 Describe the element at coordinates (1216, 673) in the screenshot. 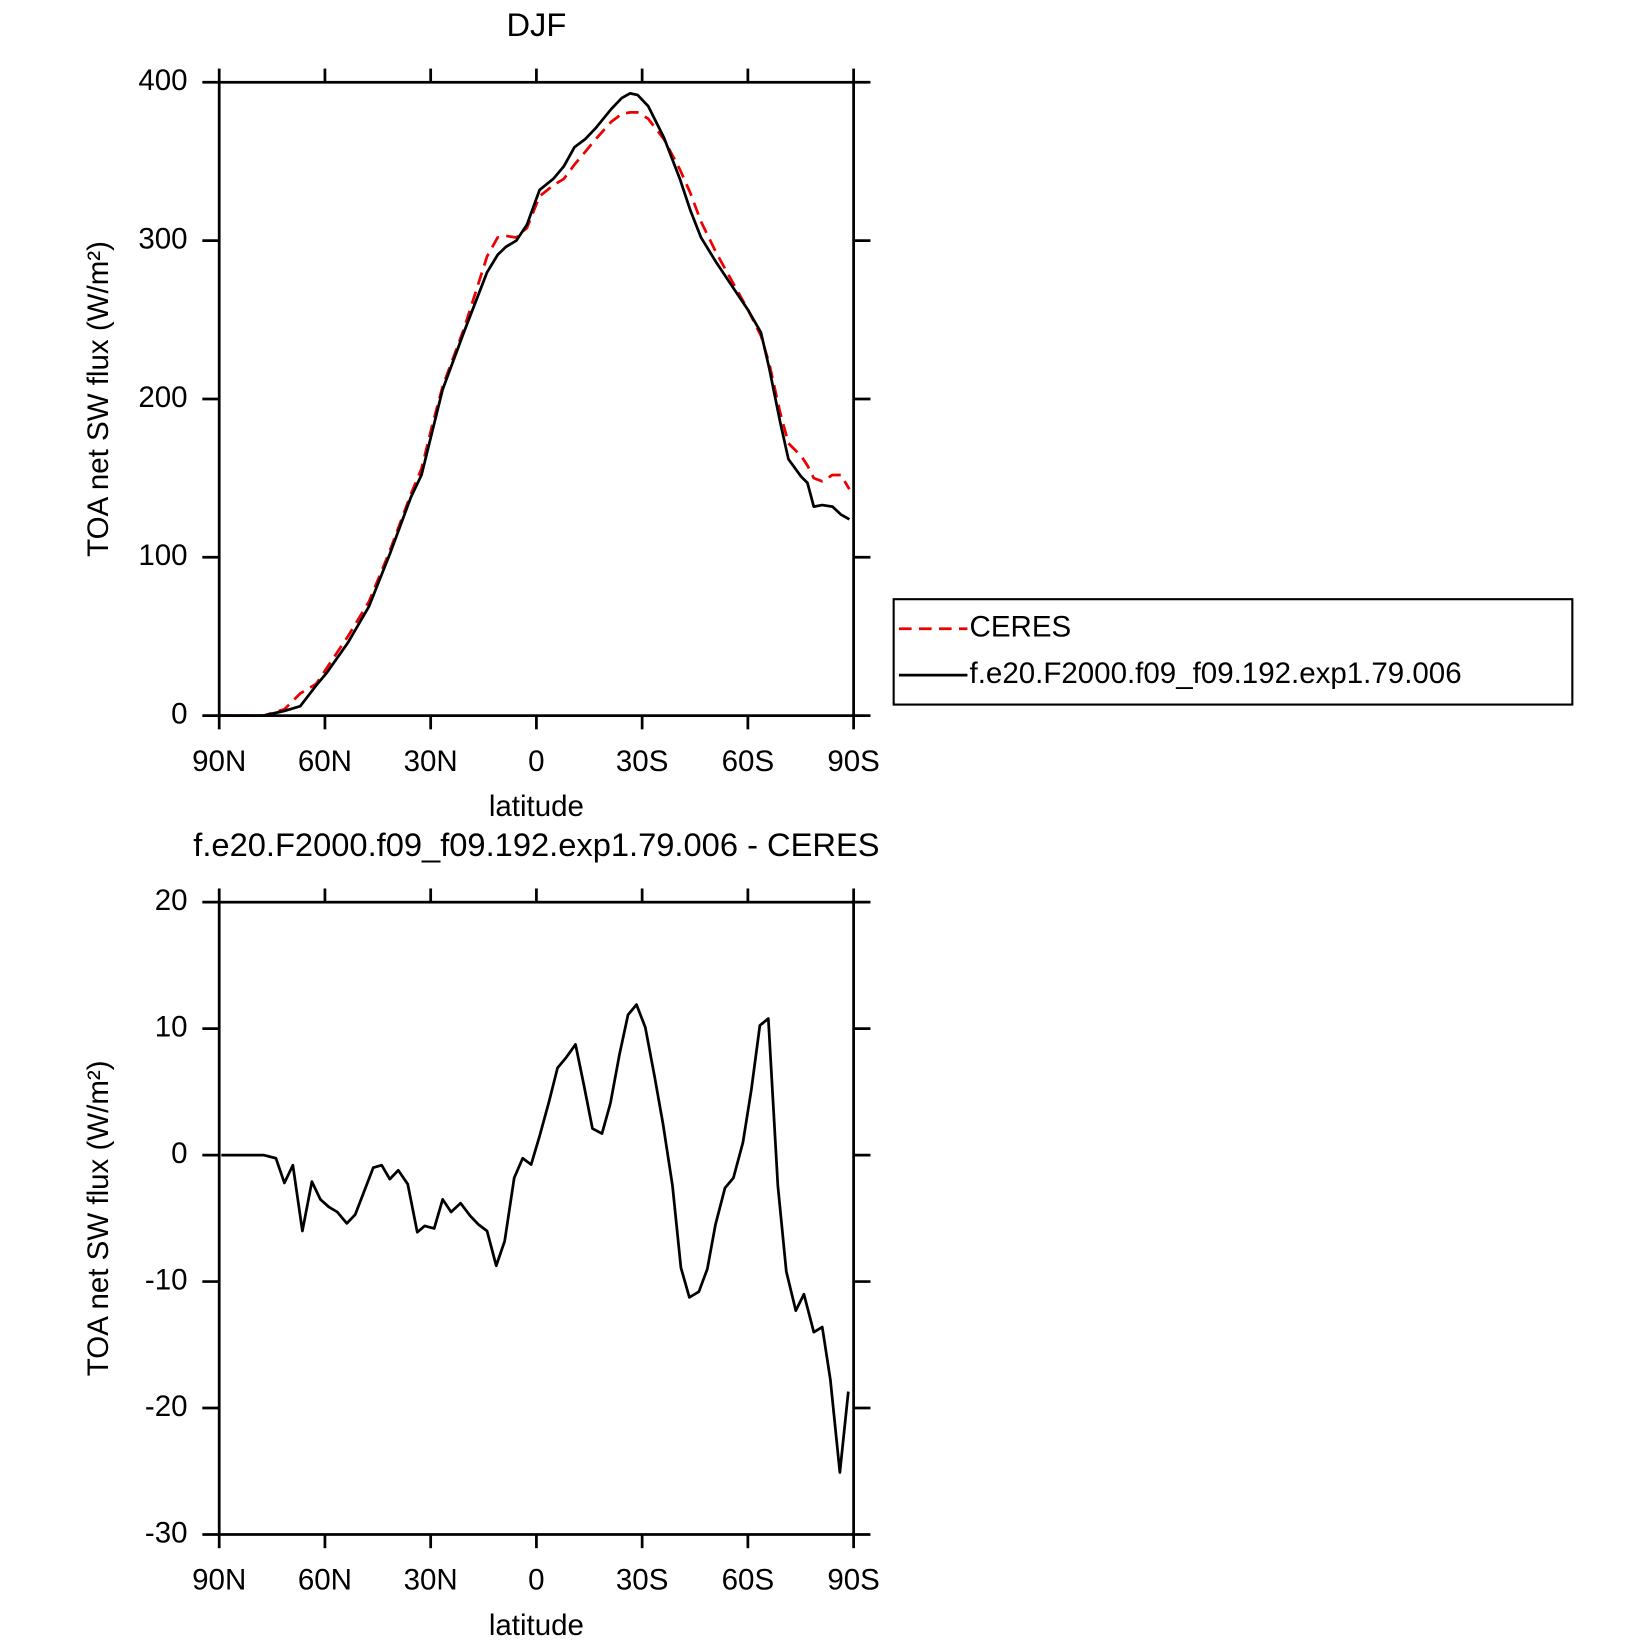

I see `legend-label: f.e20.F2000.f09_f09.192.exp1.79.006` at that location.